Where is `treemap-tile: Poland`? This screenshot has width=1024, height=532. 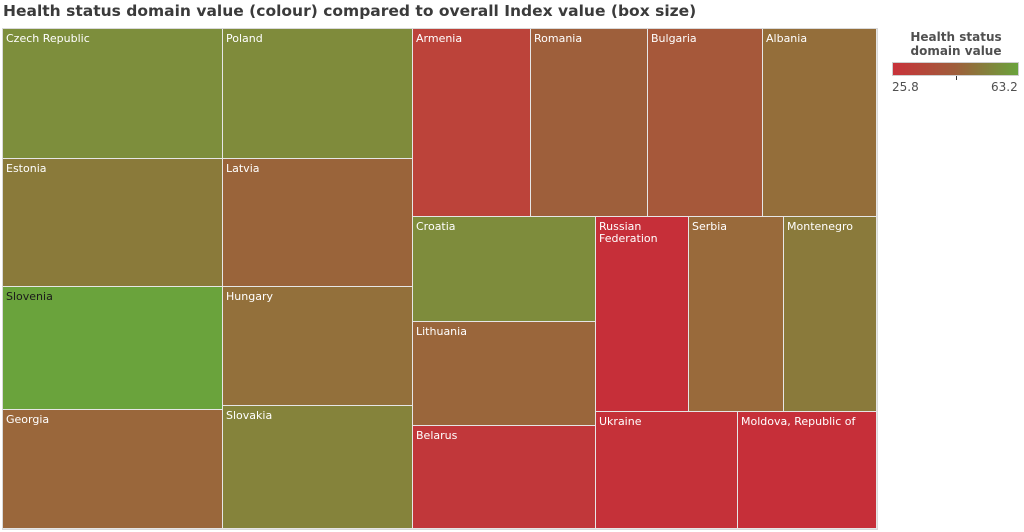
treemap-tile: Poland is located at coordinates (318, 94).